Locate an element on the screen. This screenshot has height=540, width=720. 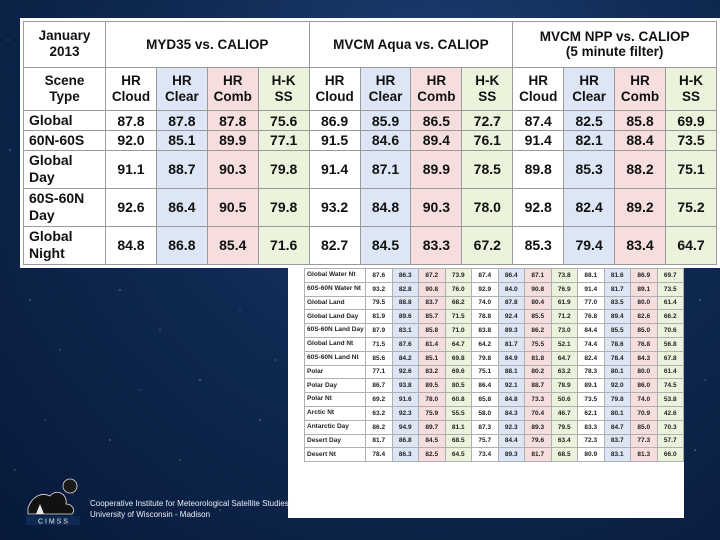
detail-cell: 78.6 is located at coordinates (617, 344).